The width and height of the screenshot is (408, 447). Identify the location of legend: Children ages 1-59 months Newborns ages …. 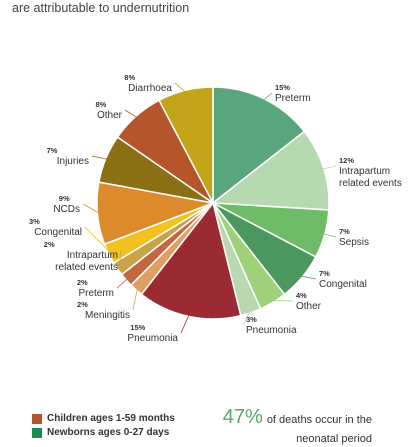
(103, 426).